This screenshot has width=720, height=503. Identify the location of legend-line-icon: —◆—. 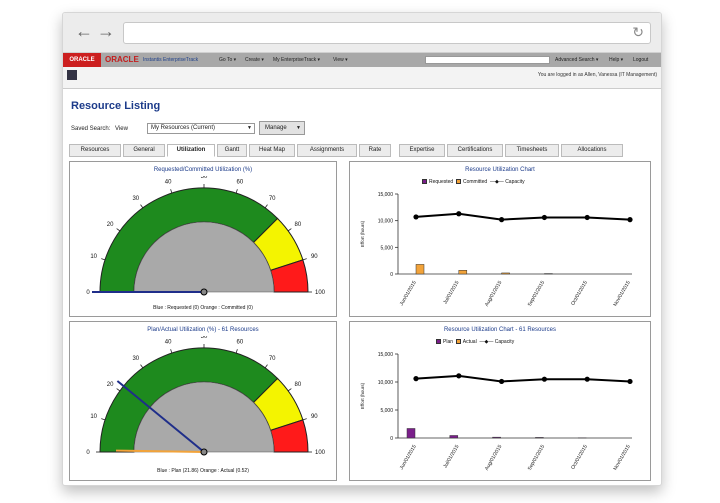
(496, 182).